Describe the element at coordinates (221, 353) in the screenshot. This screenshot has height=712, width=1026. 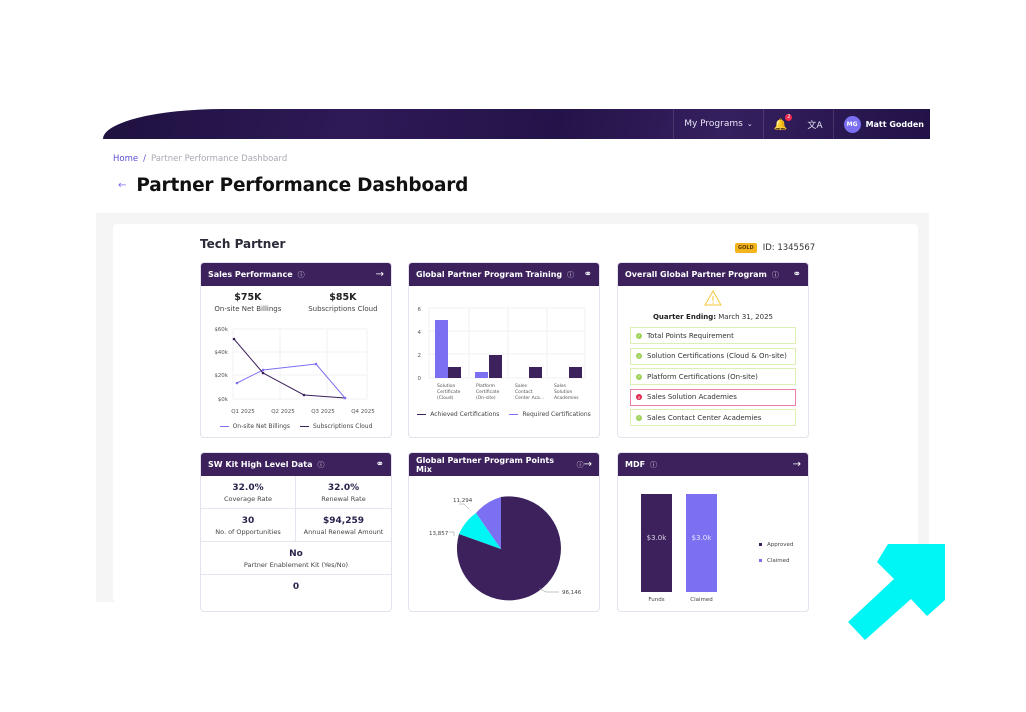
I see `y-tick: $40k` at that location.